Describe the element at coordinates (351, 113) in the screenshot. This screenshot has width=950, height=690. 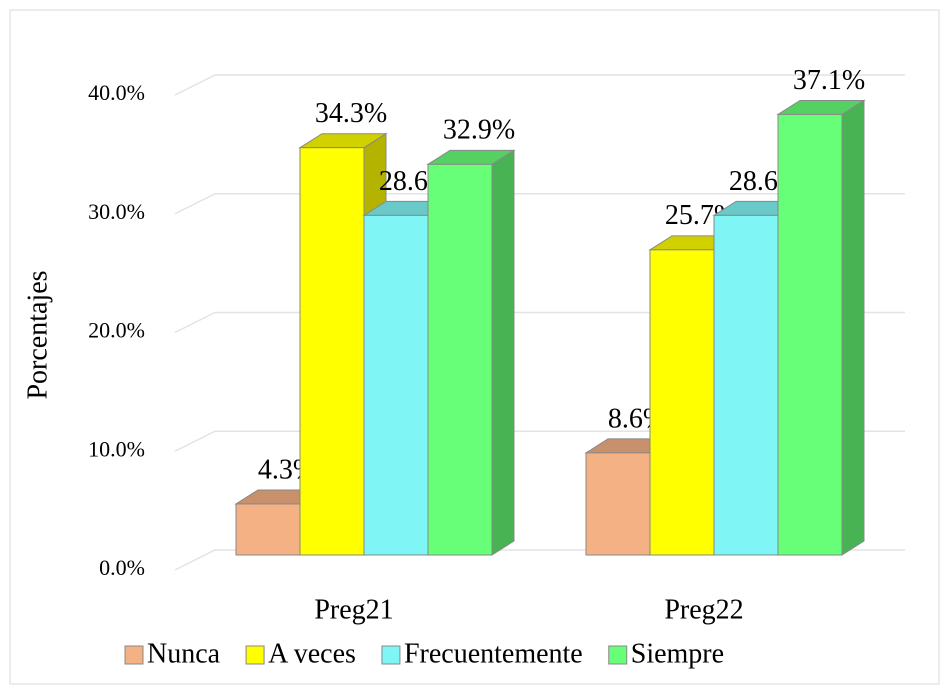
I see `value-label: 34.3%` at that location.